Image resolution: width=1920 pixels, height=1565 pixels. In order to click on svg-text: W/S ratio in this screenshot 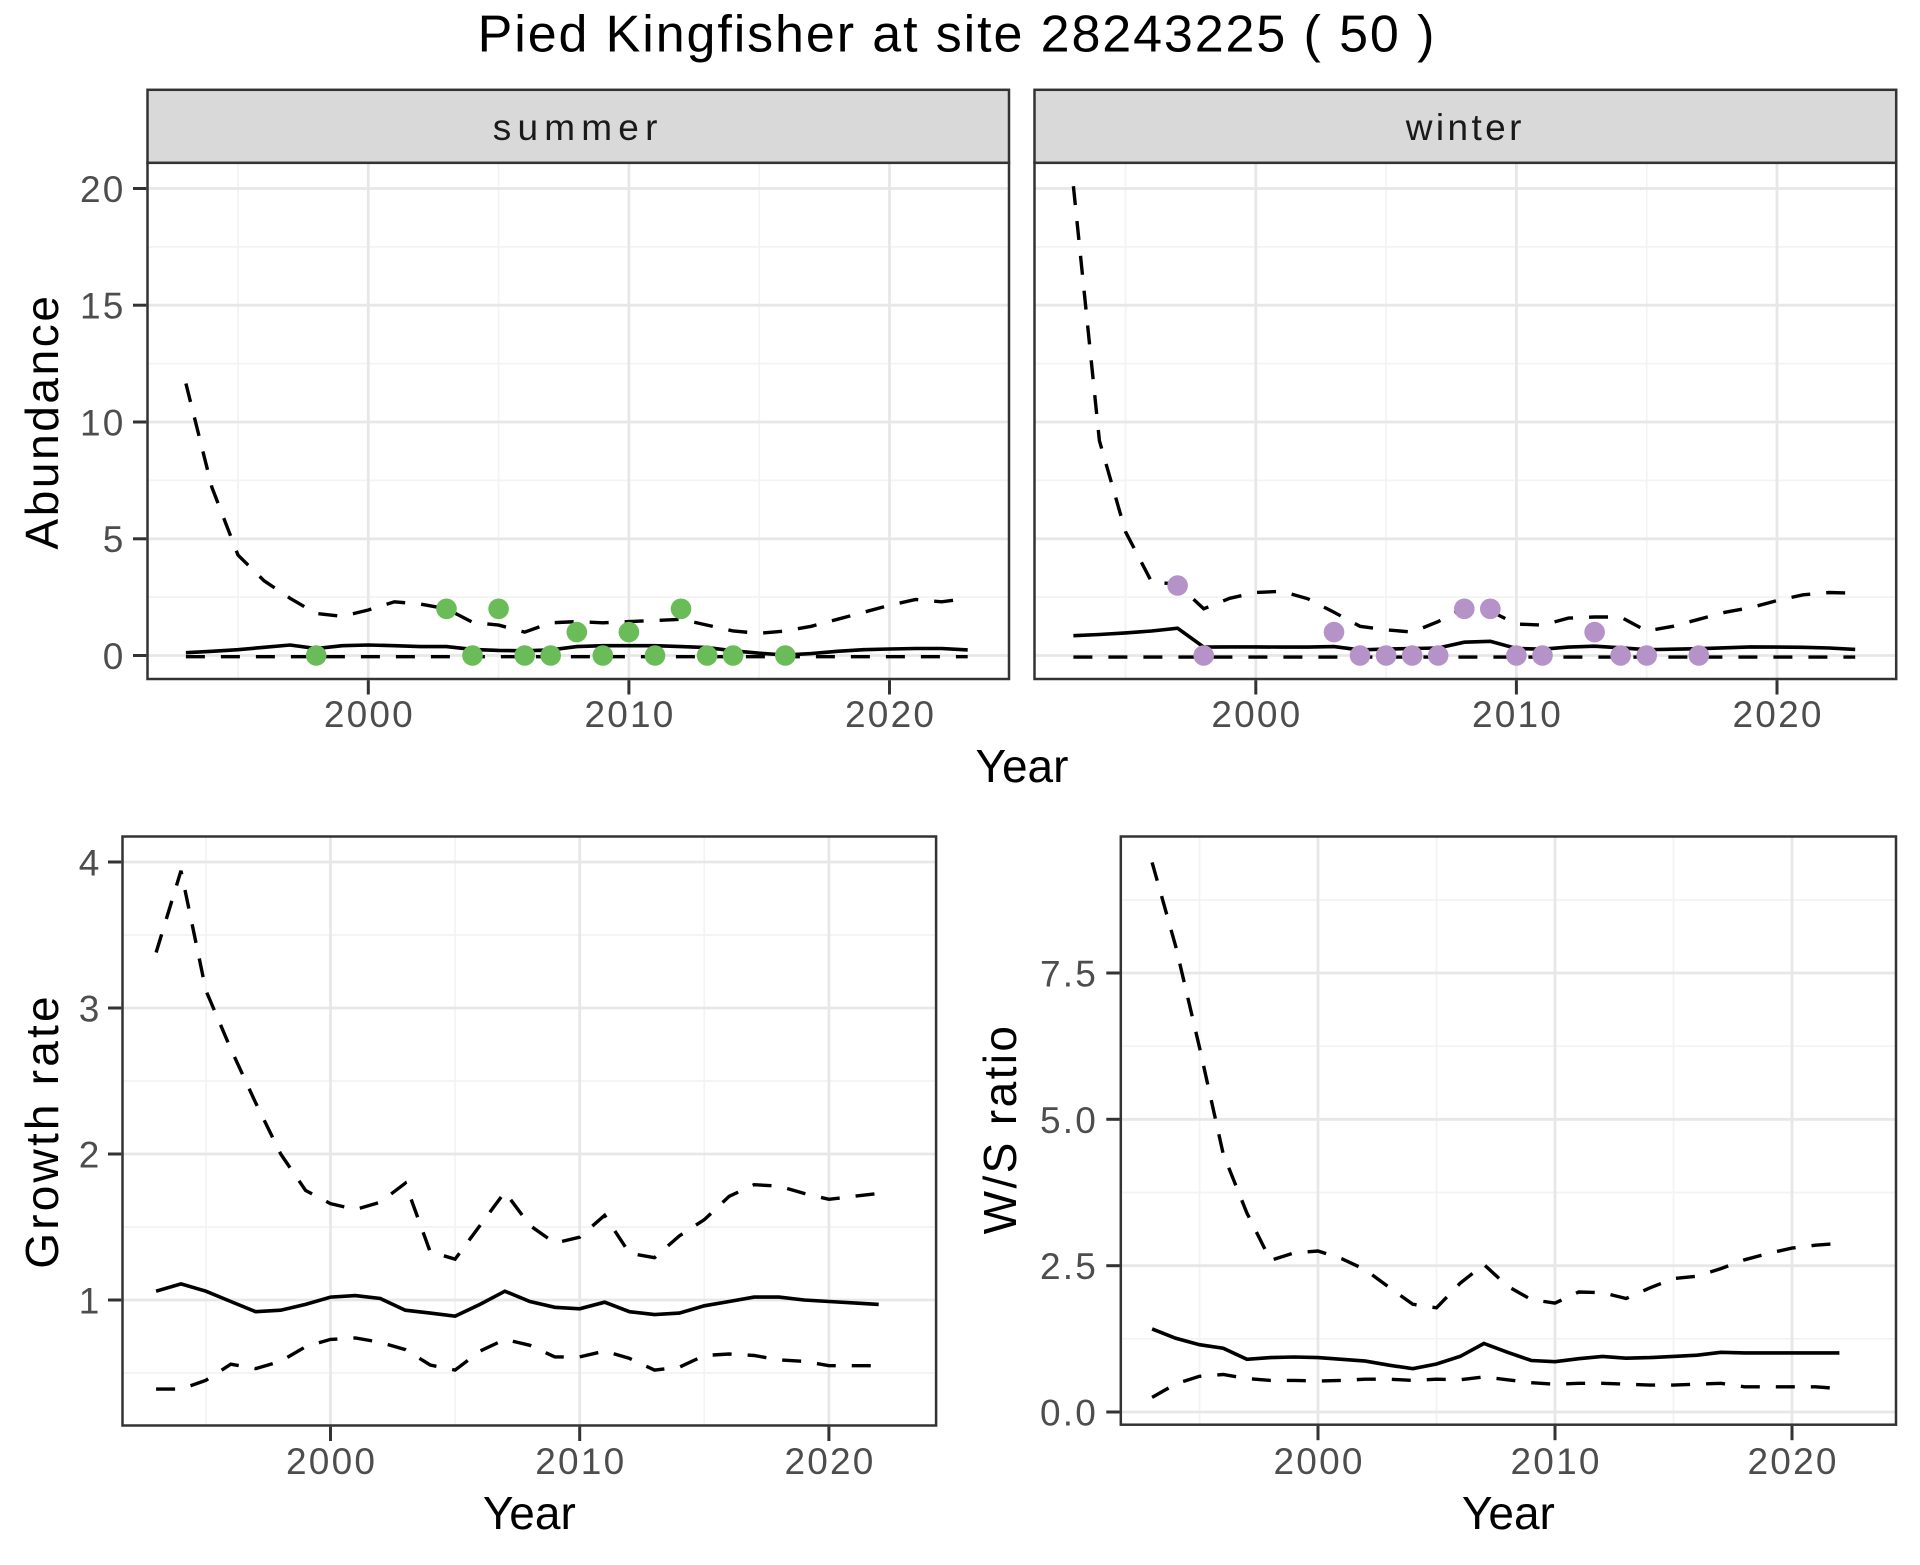, I will do `click(1000, 1129)`.